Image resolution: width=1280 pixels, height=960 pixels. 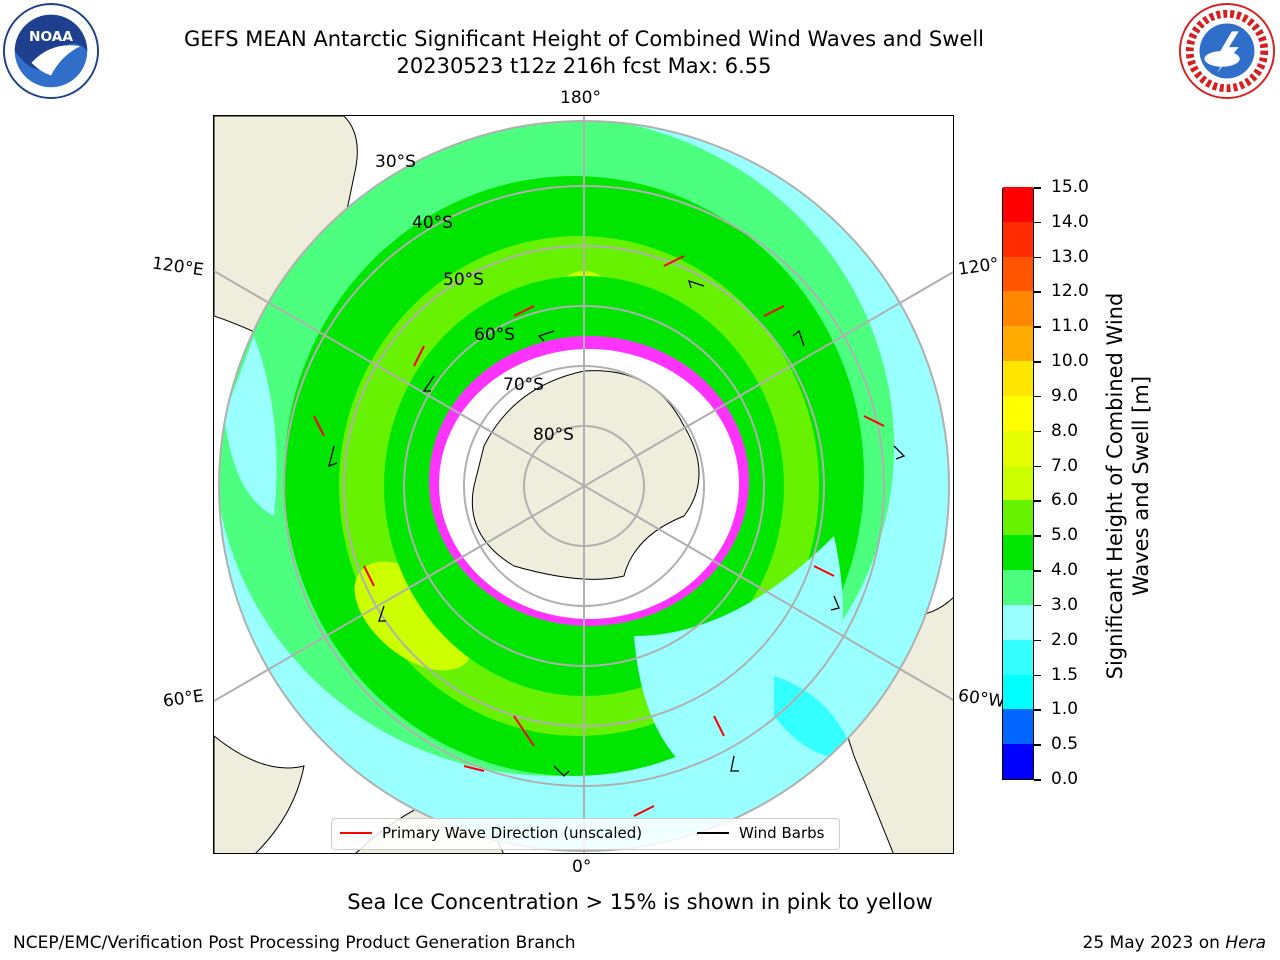 I want to click on colorbar-tick-label: 14.0, so click(x=1070, y=221).